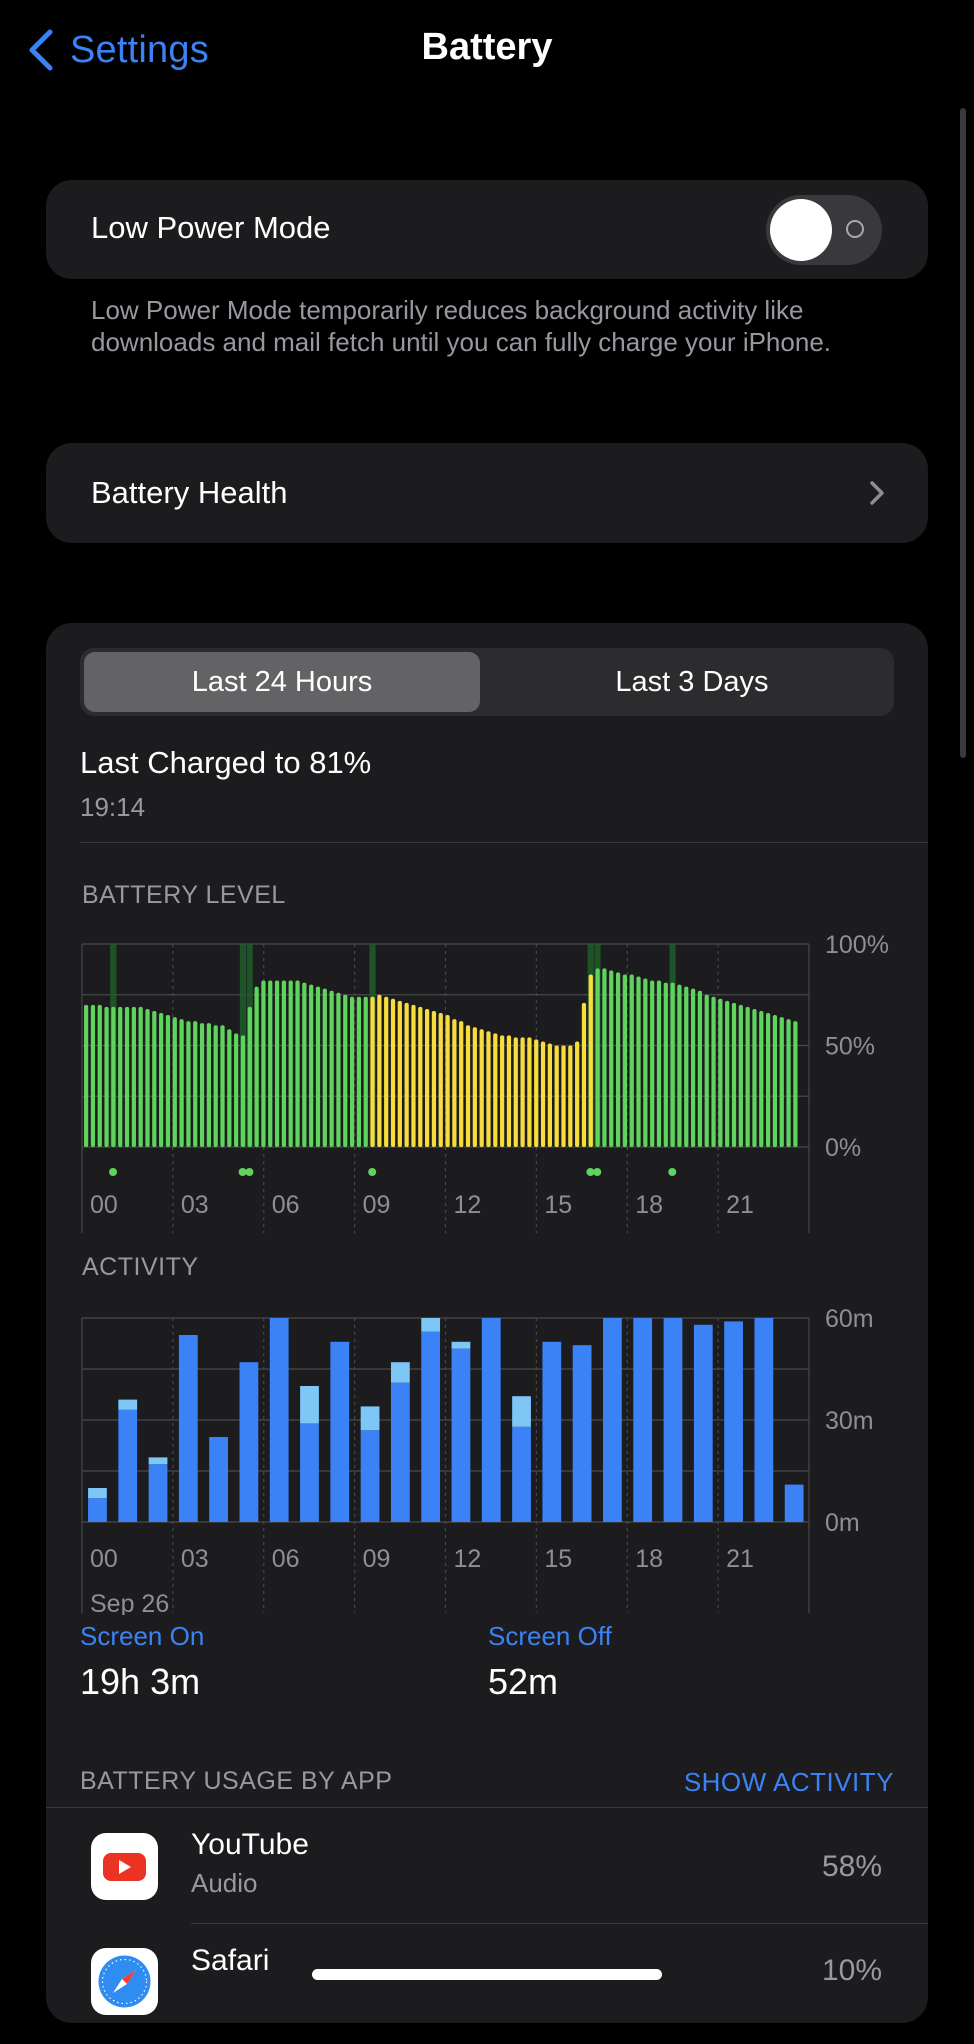  What do you see at coordinates (487, 1974) in the screenshot?
I see `home-indicator` at bounding box center [487, 1974].